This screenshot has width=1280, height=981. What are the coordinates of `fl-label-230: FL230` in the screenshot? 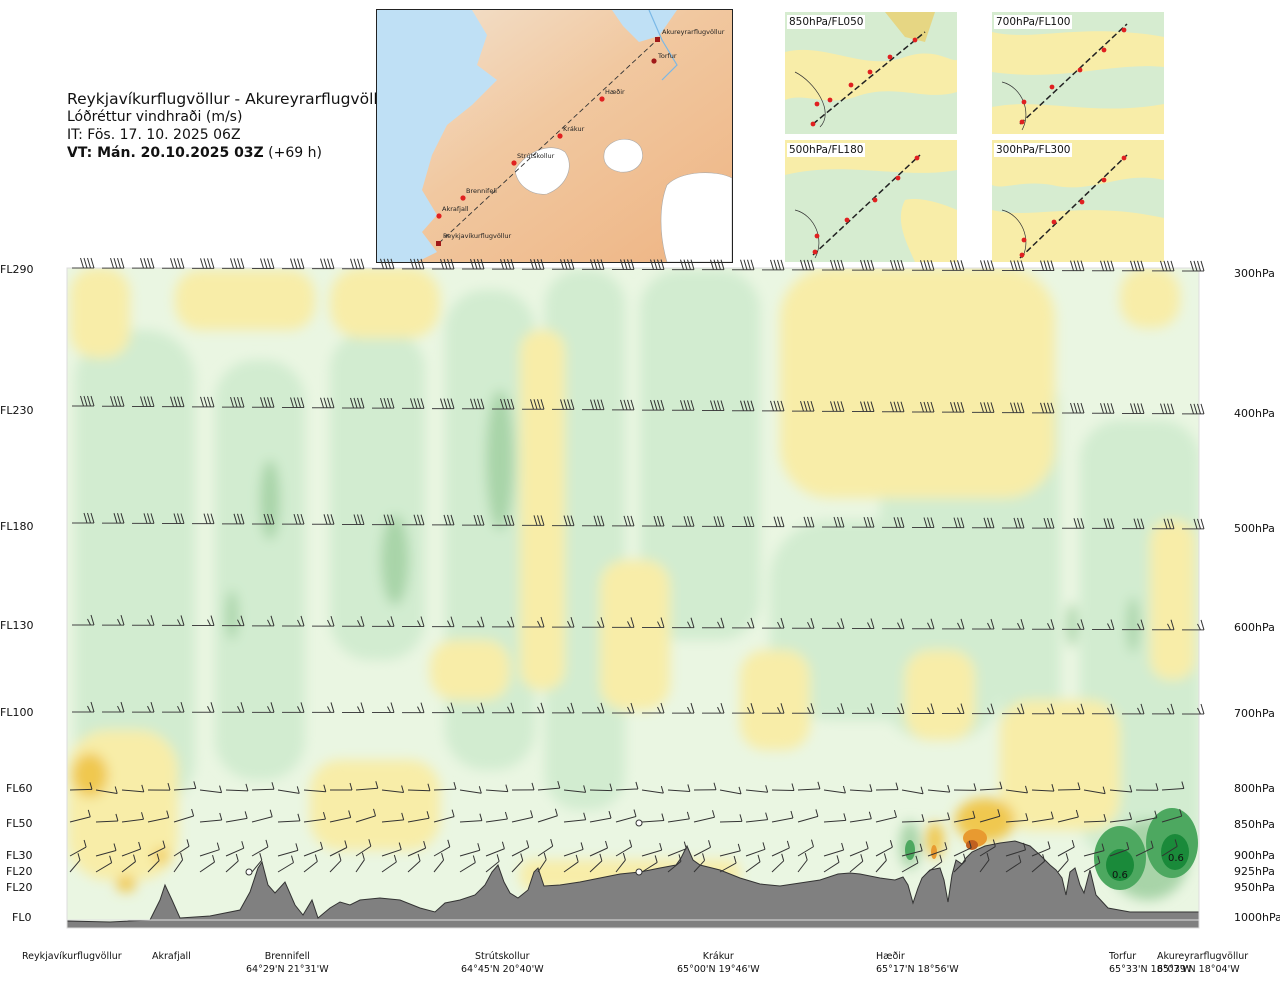 It's located at (17, 410).